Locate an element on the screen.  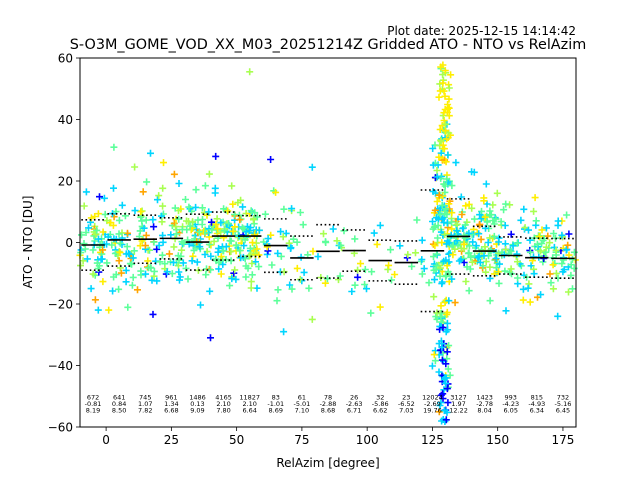
bin-std-label: 7.82 is located at coordinates (145, 410).